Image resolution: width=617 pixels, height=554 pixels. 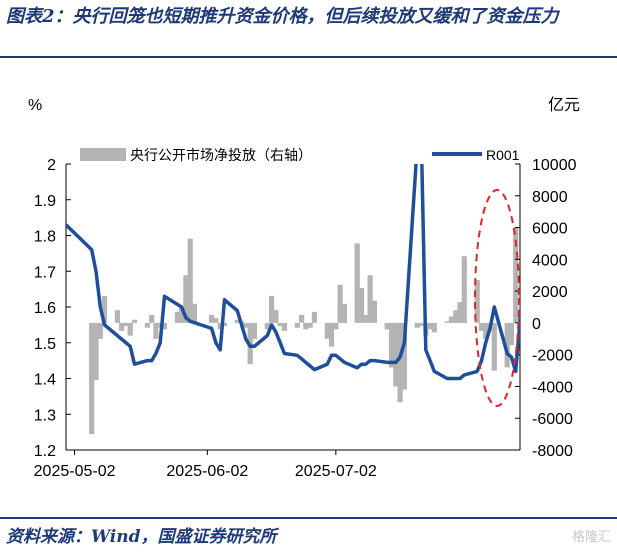 What do you see at coordinates (550, 229) in the screenshot?
I see `right-tick-label: 6000` at bounding box center [550, 229].